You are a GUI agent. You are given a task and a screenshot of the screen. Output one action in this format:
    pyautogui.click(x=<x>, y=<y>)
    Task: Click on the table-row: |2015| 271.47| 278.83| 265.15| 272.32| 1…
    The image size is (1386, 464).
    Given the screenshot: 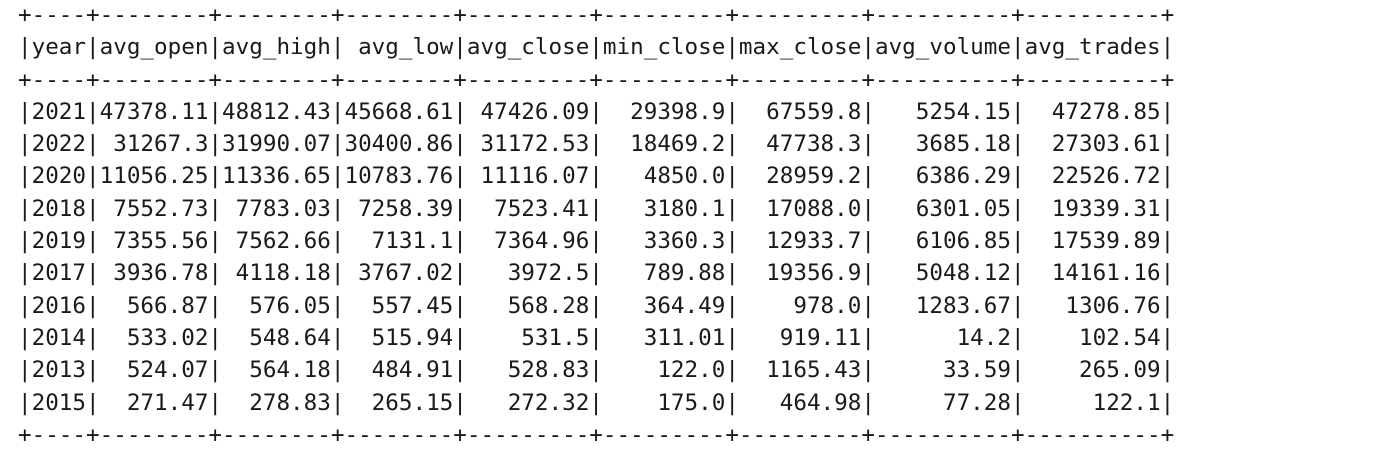 What is the action you would take?
    pyautogui.click(x=596, y=402)
    